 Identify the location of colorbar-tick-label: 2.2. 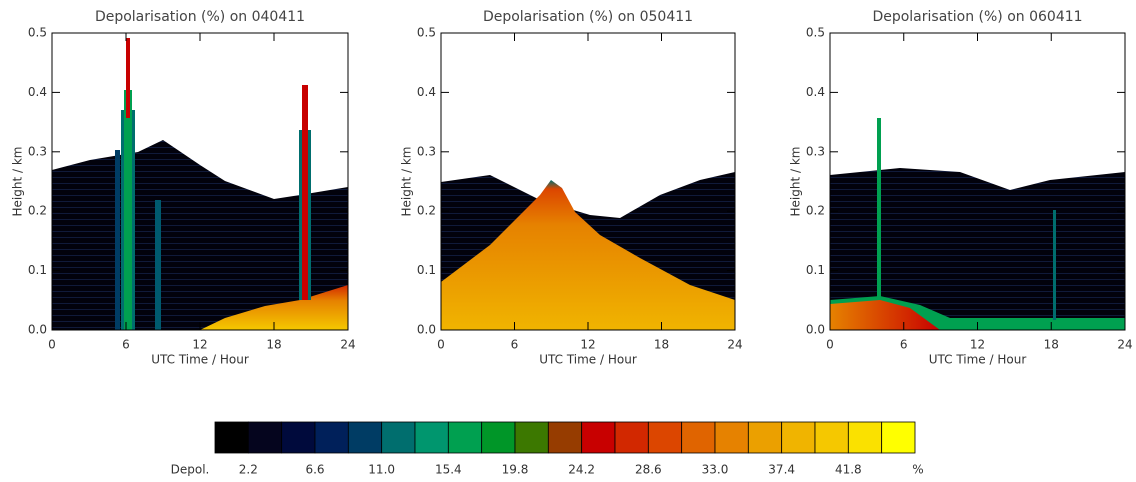
(248, 470).